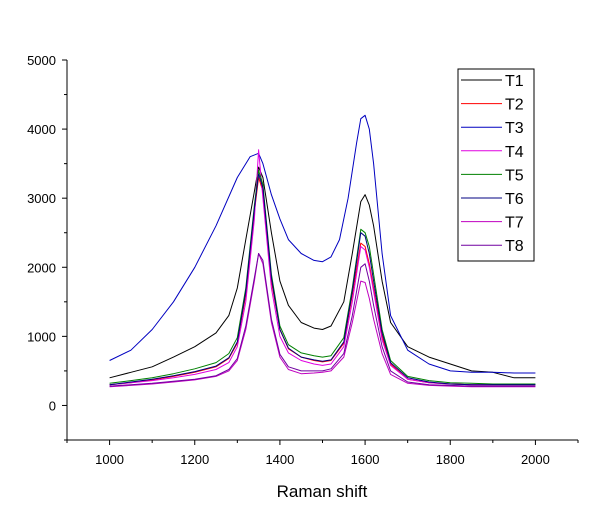 This screenshot has height=523, width=599. What do you see at coordinates (514, 152) in the screenshot?
I see `legend-label-t4: T4` at bounding box center [514, 152].